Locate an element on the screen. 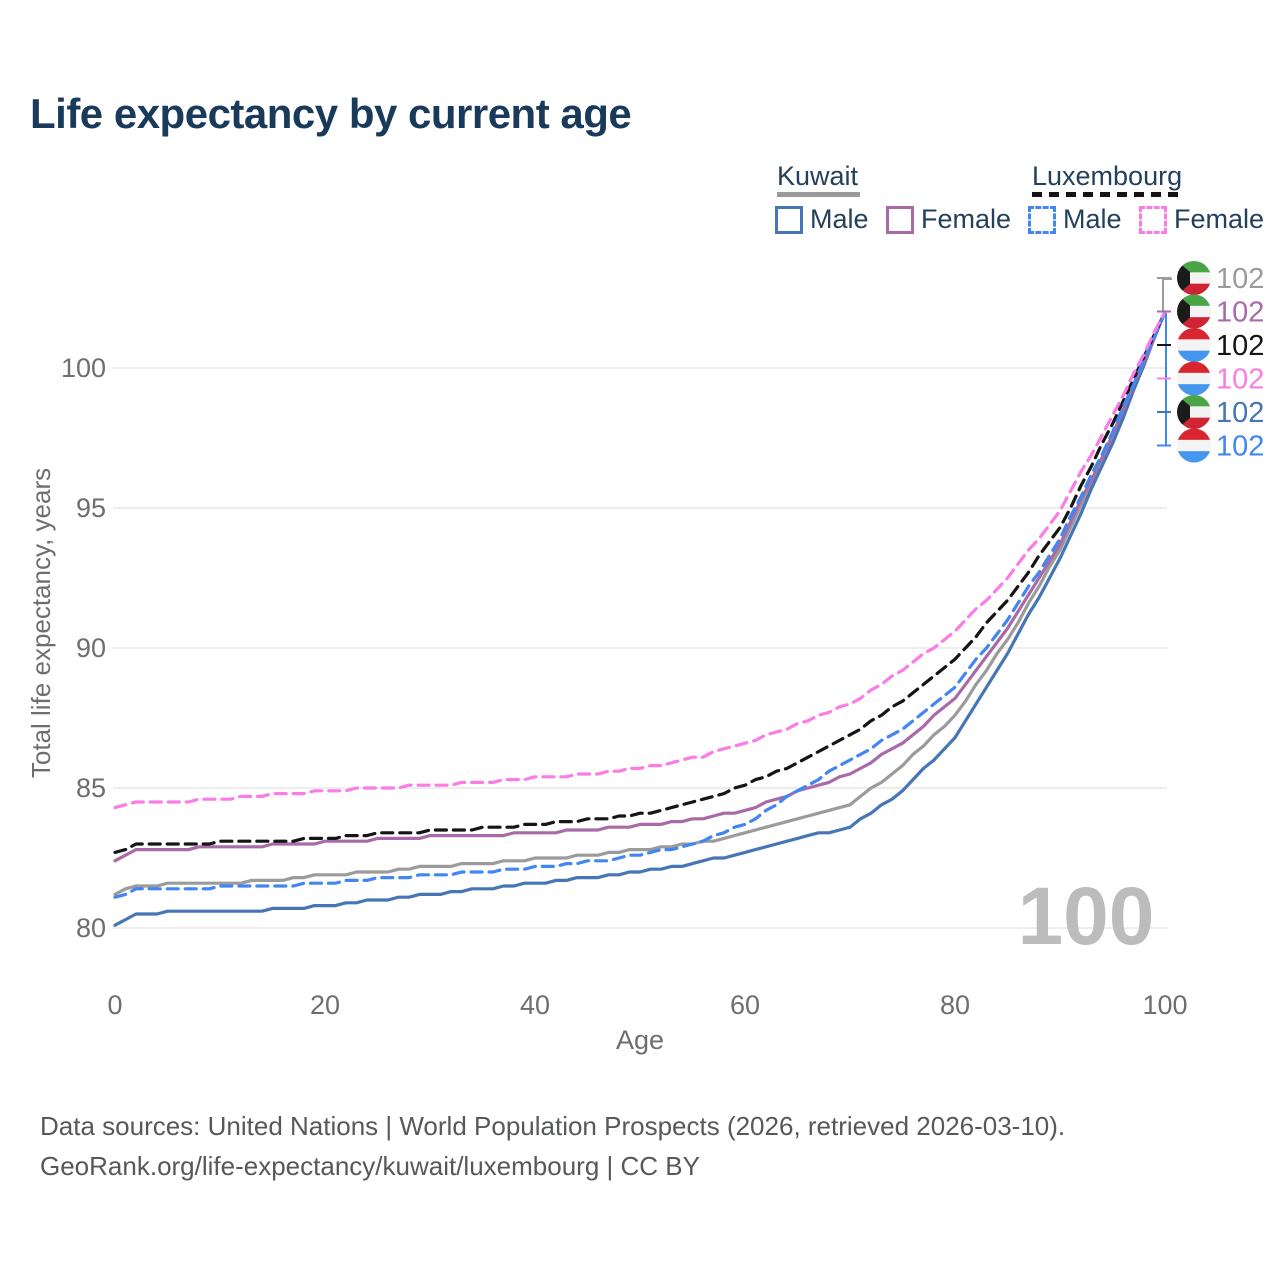 The height and width of the screenshot is (1280, 1280). y-tick-label: 85 is located at coordinates (91, 788).